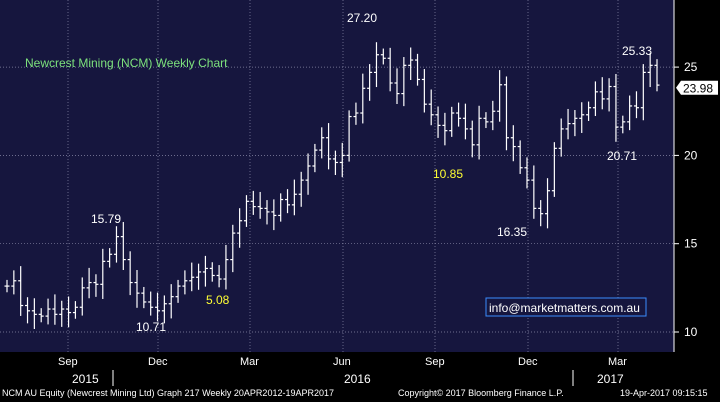  What do you see at coordinates (481, 393) in the screenshot?
I see `footer-copyright: Copyright© 2017 Bloomberg Finance L.P.` at bounding box center [481, 393].